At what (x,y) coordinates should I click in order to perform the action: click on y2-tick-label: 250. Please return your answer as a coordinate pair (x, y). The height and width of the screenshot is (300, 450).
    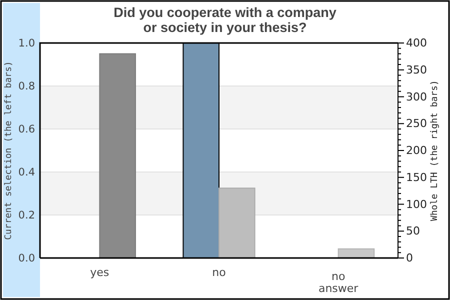
    Looking at the image, I should click on (416, 123).